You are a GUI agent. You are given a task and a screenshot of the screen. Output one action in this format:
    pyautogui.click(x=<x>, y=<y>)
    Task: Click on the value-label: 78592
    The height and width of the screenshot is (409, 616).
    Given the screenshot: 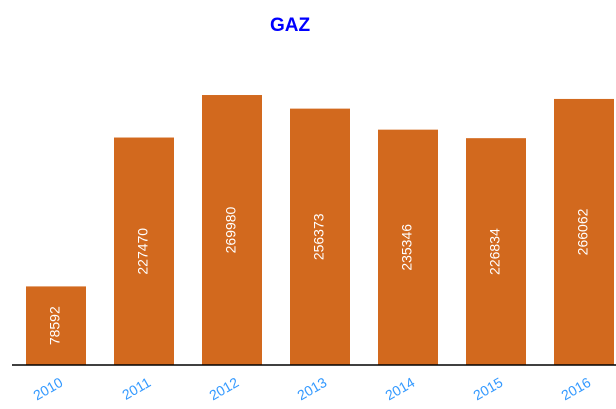 What is the action you would take?
    pyautogui.click(x=55, y=325)
    